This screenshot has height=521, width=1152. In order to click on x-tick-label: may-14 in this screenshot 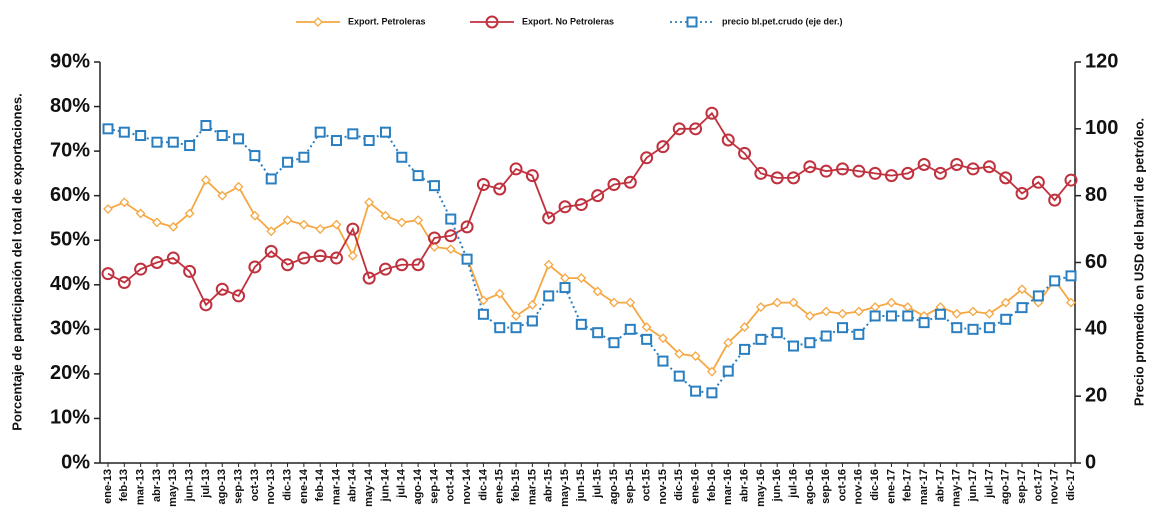, I will do `click(369, 487)`.